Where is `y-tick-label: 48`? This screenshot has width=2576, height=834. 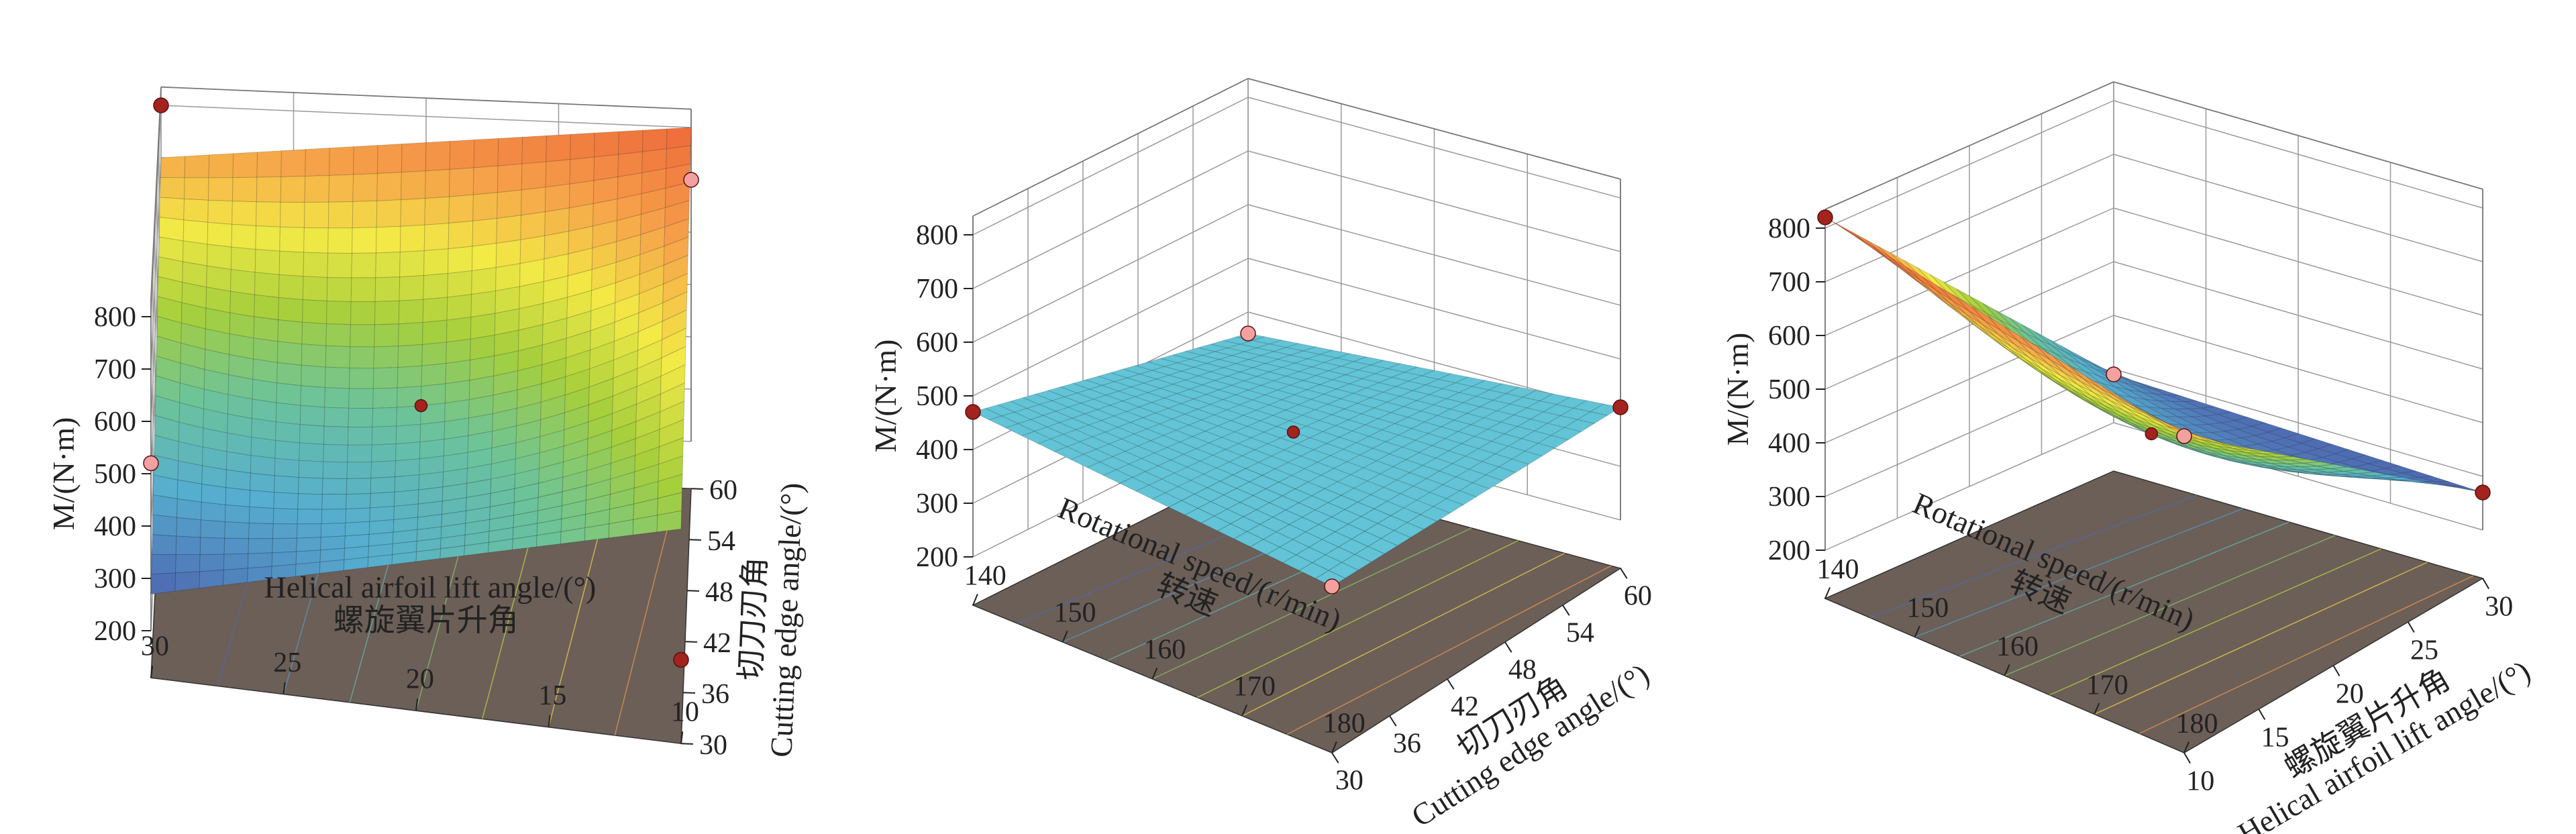 y-tick-label: 48 is located at coordinates (1522, 670).